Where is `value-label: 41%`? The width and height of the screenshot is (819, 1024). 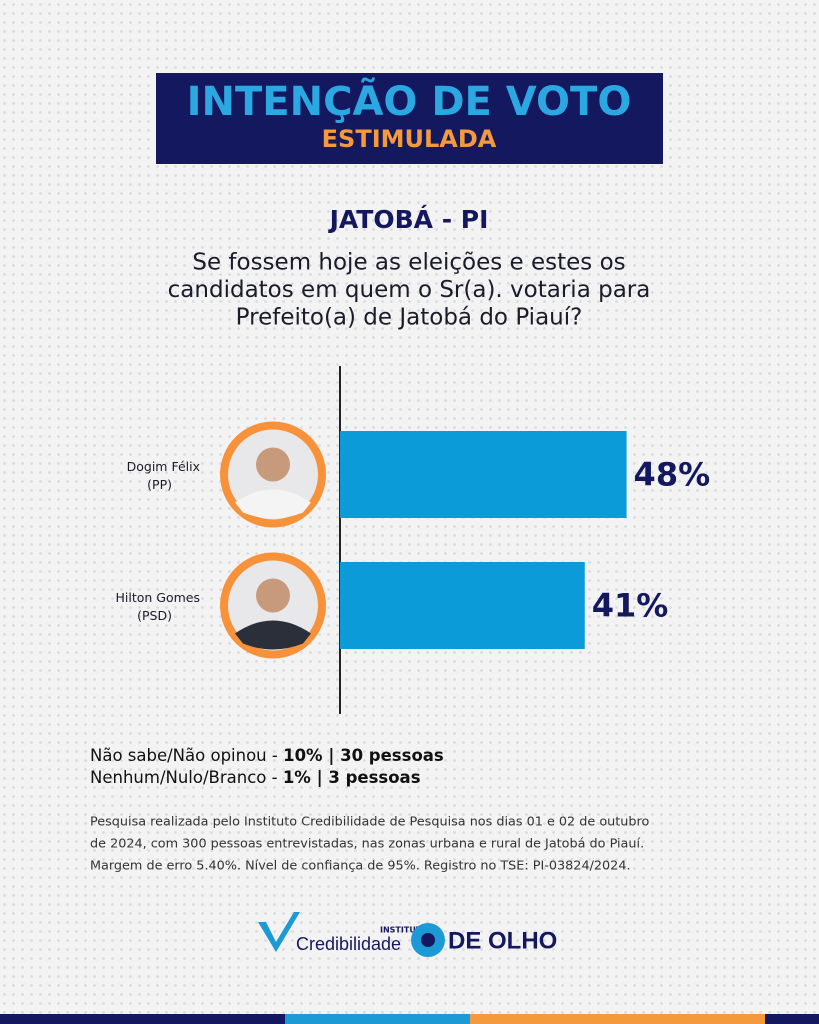
value-label: 41% is located at coordinates (630, 606).